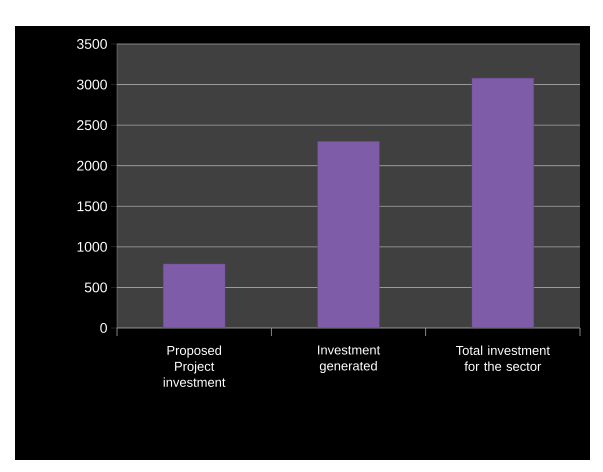 The image size is (603, 472). What do you see at coordinates (503, 358) in the screenshot?
I see `x-tick-label: Total investment for the sector` at bounding box center [503, 358].